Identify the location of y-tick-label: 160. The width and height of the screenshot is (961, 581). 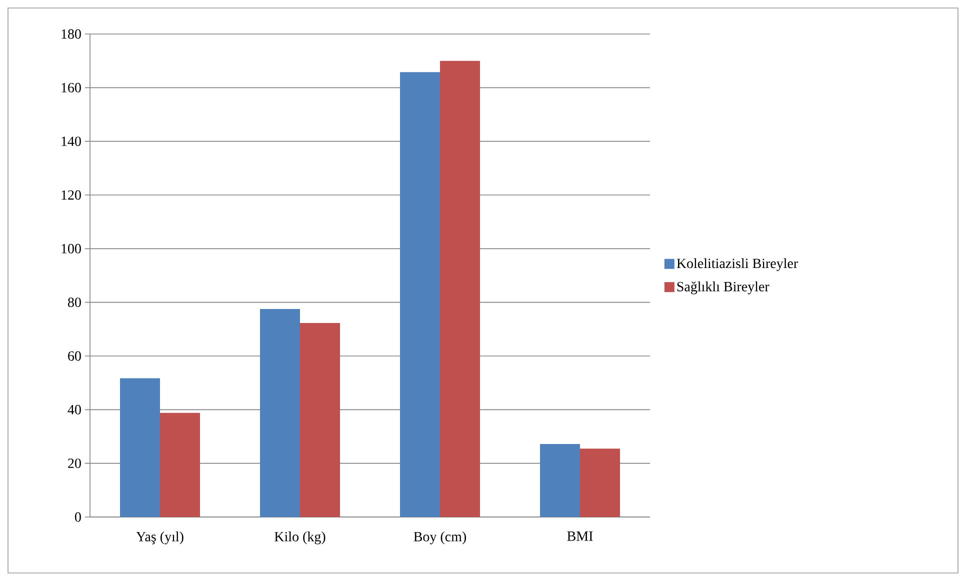
(71, 87).